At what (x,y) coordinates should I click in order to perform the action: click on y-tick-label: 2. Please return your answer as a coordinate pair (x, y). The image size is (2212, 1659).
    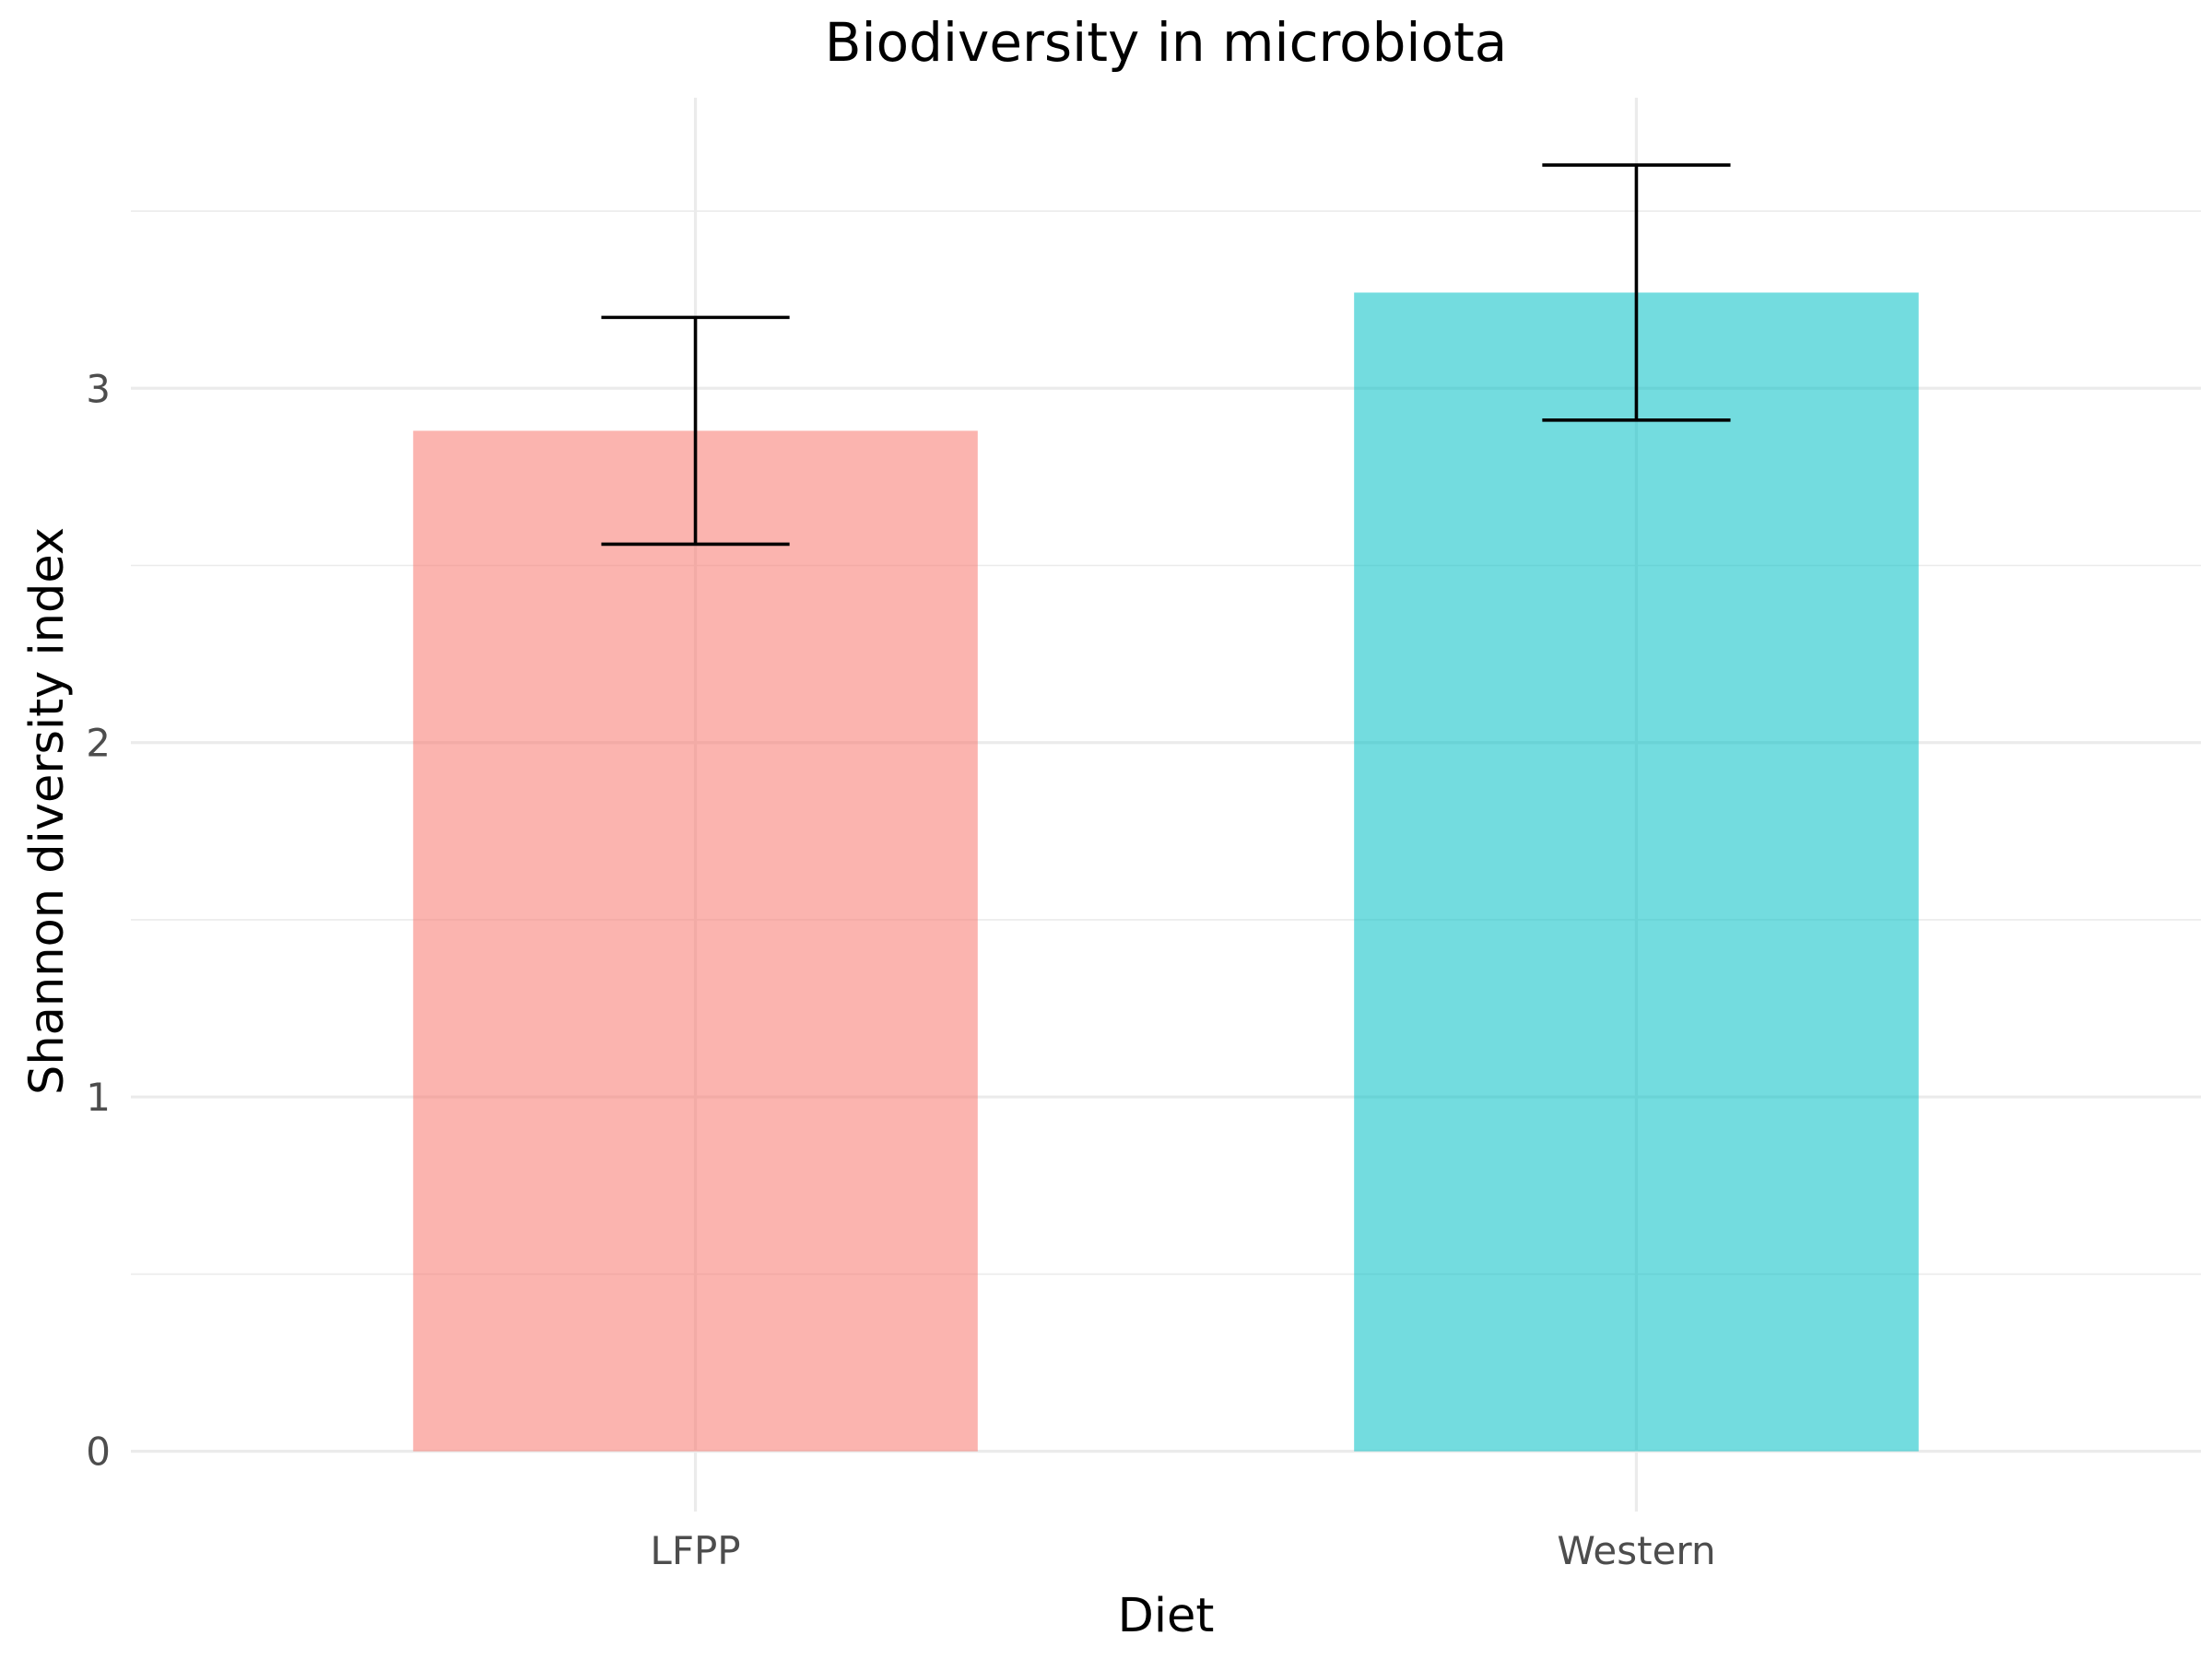
    Looking at the image, I should click on (98, 743).